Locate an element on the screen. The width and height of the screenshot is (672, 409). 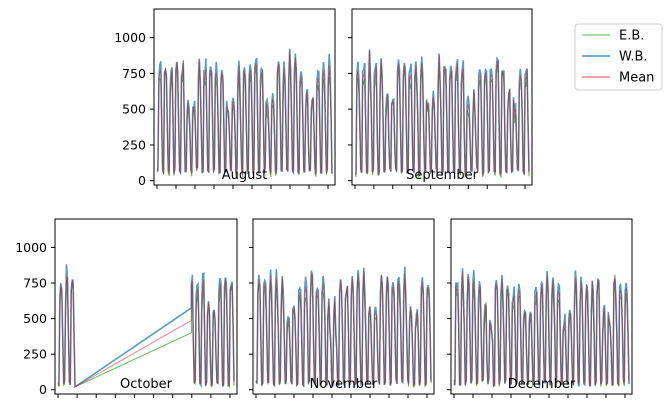
series-wb-line is located at coordinates (343, 327).